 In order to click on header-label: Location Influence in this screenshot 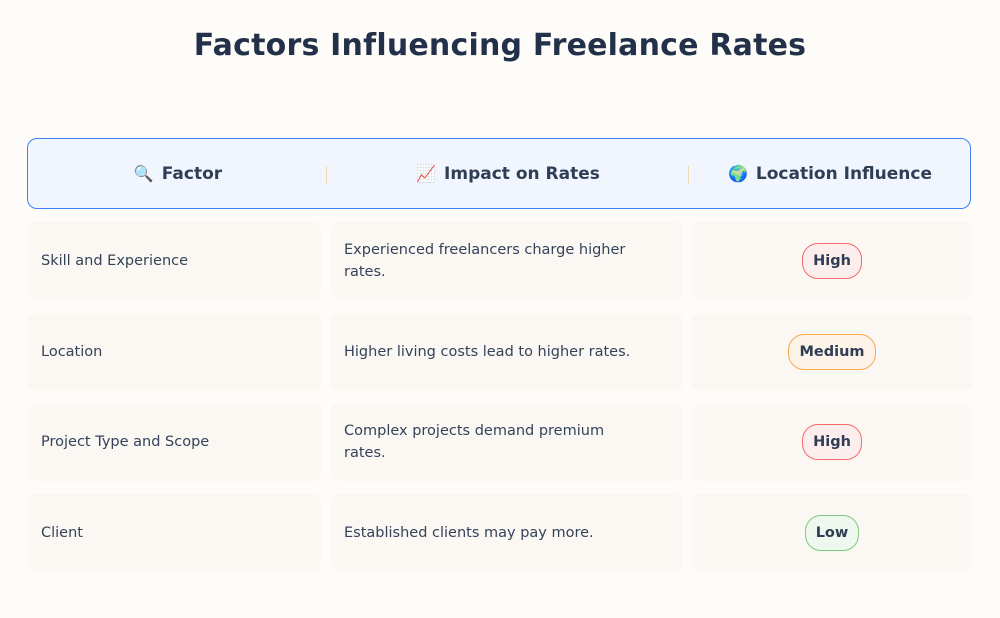, I will do `click(843, 173)`.